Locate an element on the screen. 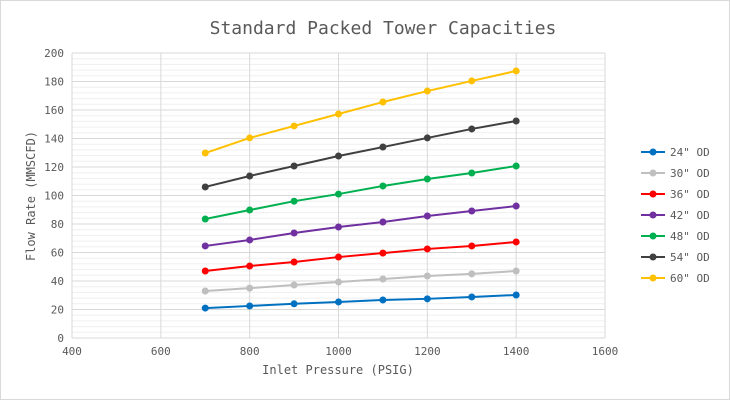  x-tick-label: 800 is located at coordinates (250, 351).